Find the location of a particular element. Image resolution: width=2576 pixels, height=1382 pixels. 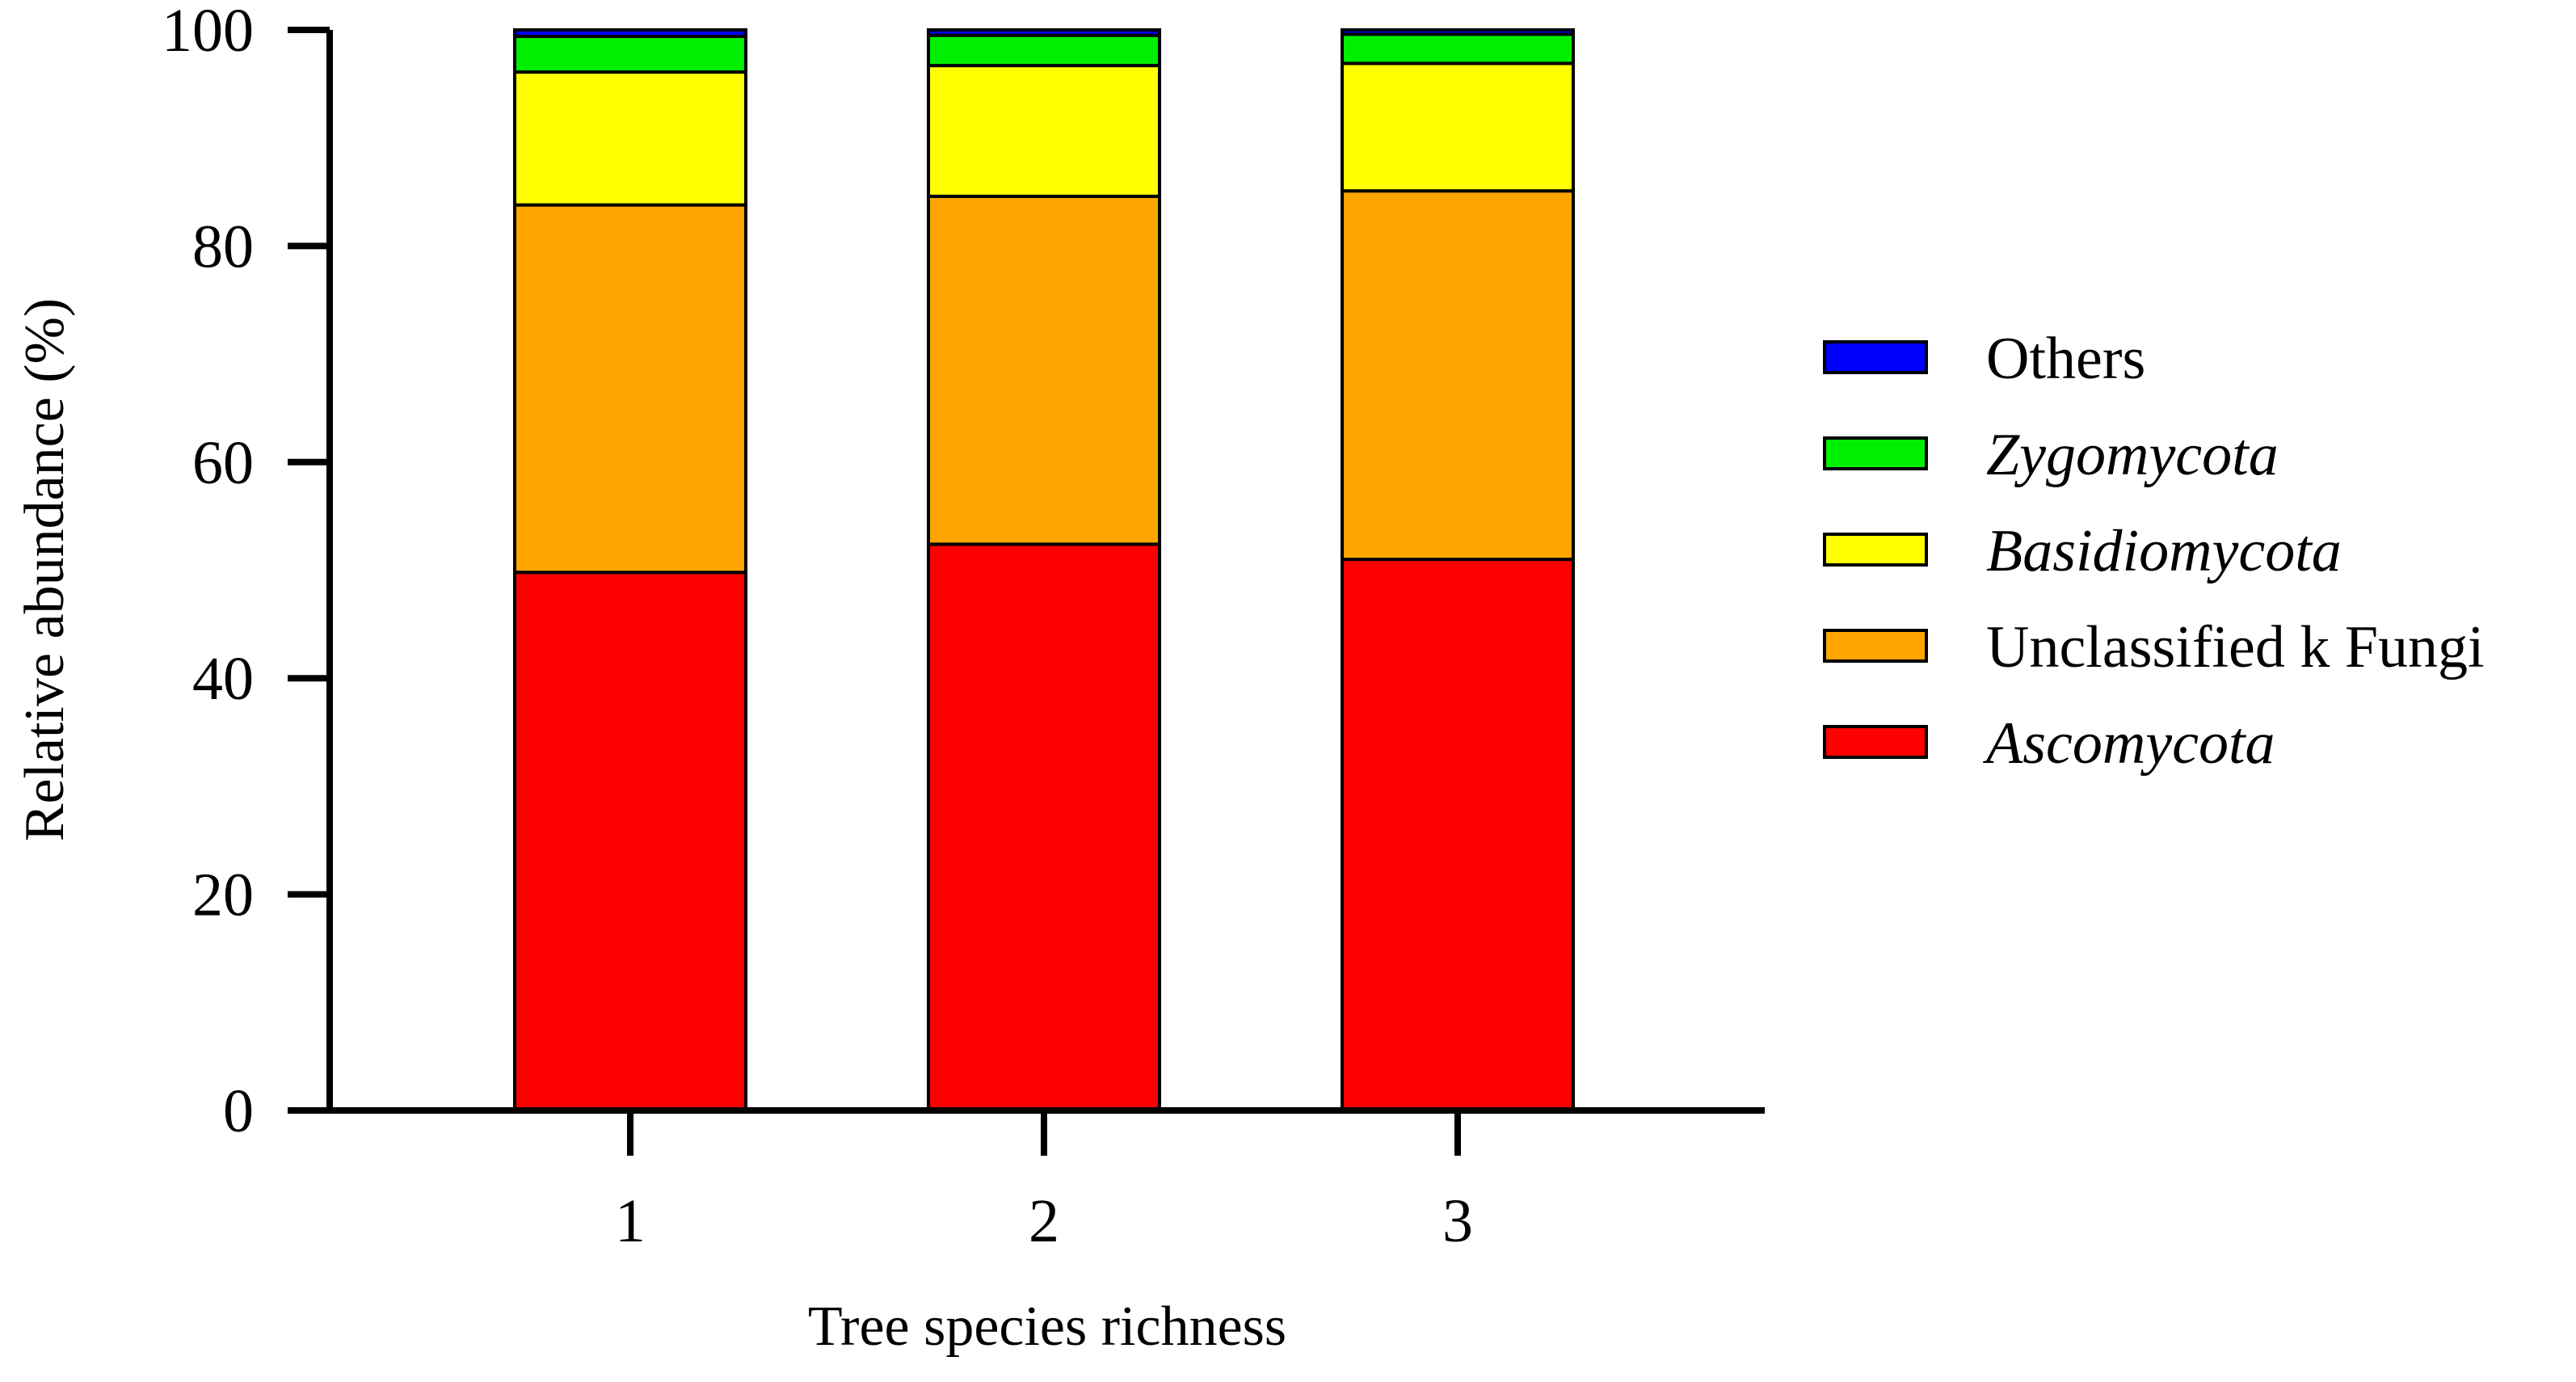

bar-2-others is located at coordinates (1044, 32).